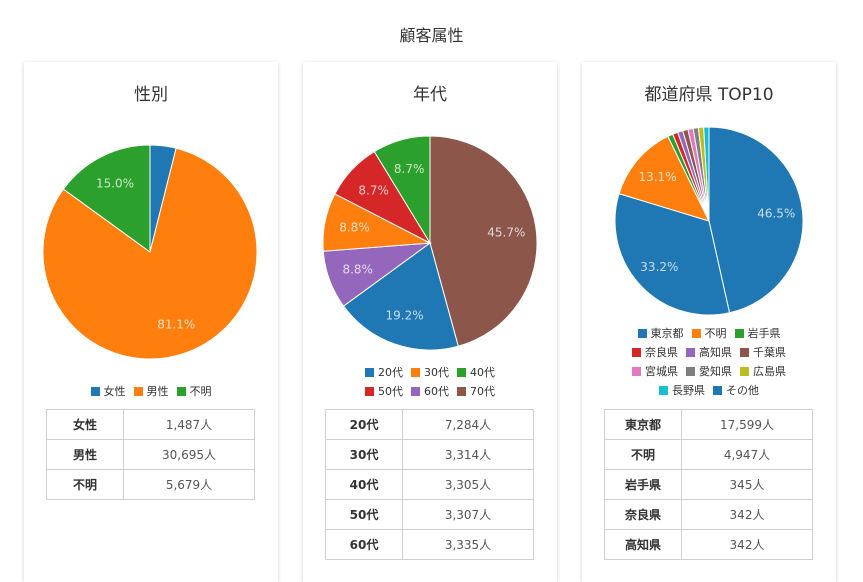 The height and width of the screenshot is (582, 863). I want to click on legend-item: 広島県, so click(763, 371).